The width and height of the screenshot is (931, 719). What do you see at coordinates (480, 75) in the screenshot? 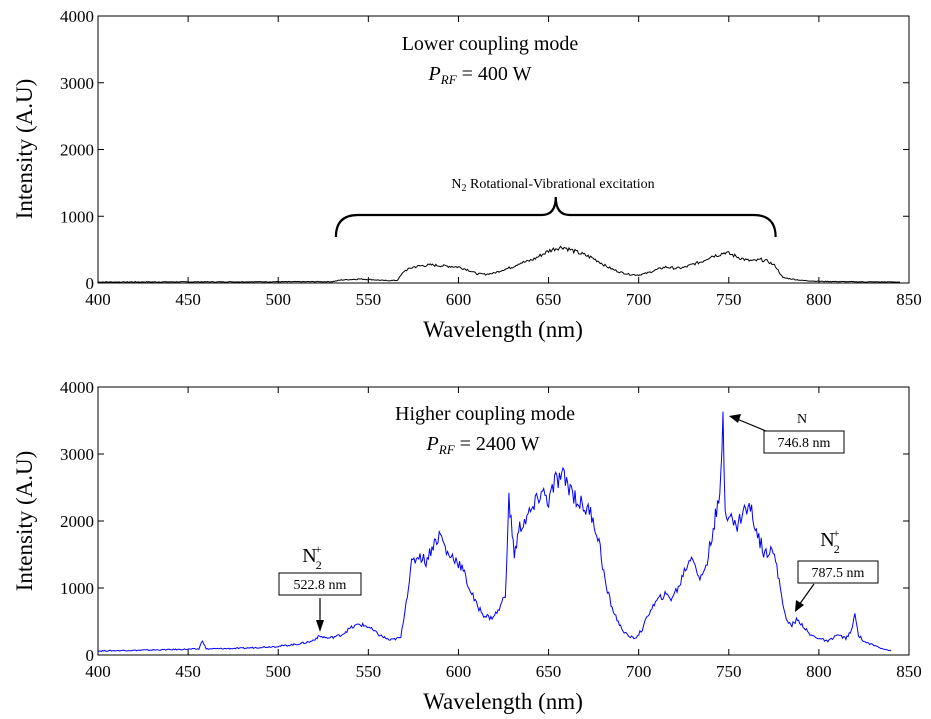
I see `top-power-label: PRF = 400 W` at bounding box center [480, 75].